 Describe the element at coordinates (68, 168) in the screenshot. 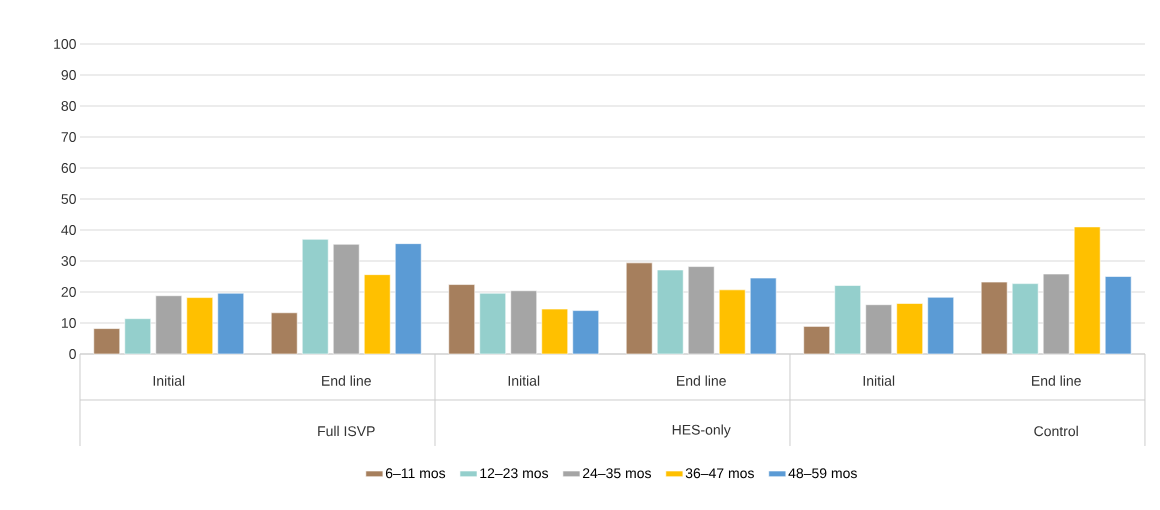

I see `y-tick-label: 60` at that location.